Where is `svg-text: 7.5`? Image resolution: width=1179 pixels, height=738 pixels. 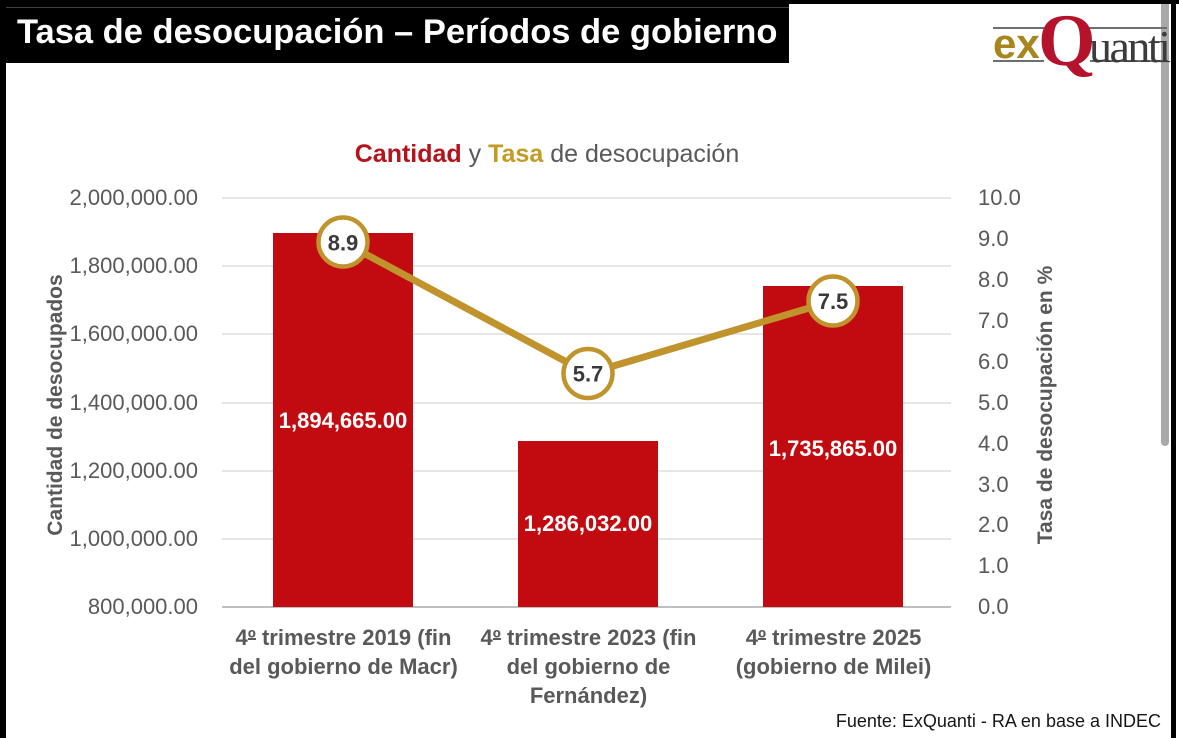 svg-text: 7.5 is located at coordinates (833, 301).